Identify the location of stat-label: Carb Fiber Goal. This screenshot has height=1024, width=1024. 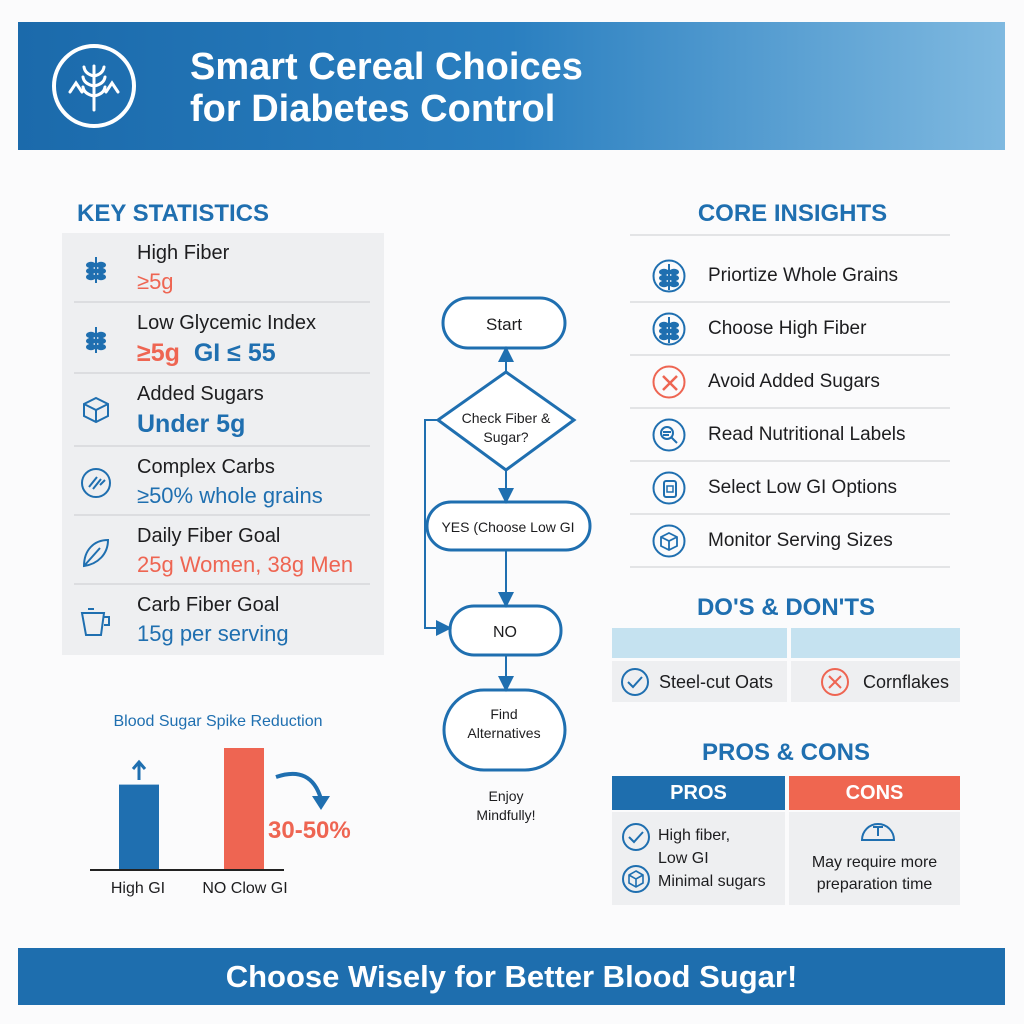
(208, 605).